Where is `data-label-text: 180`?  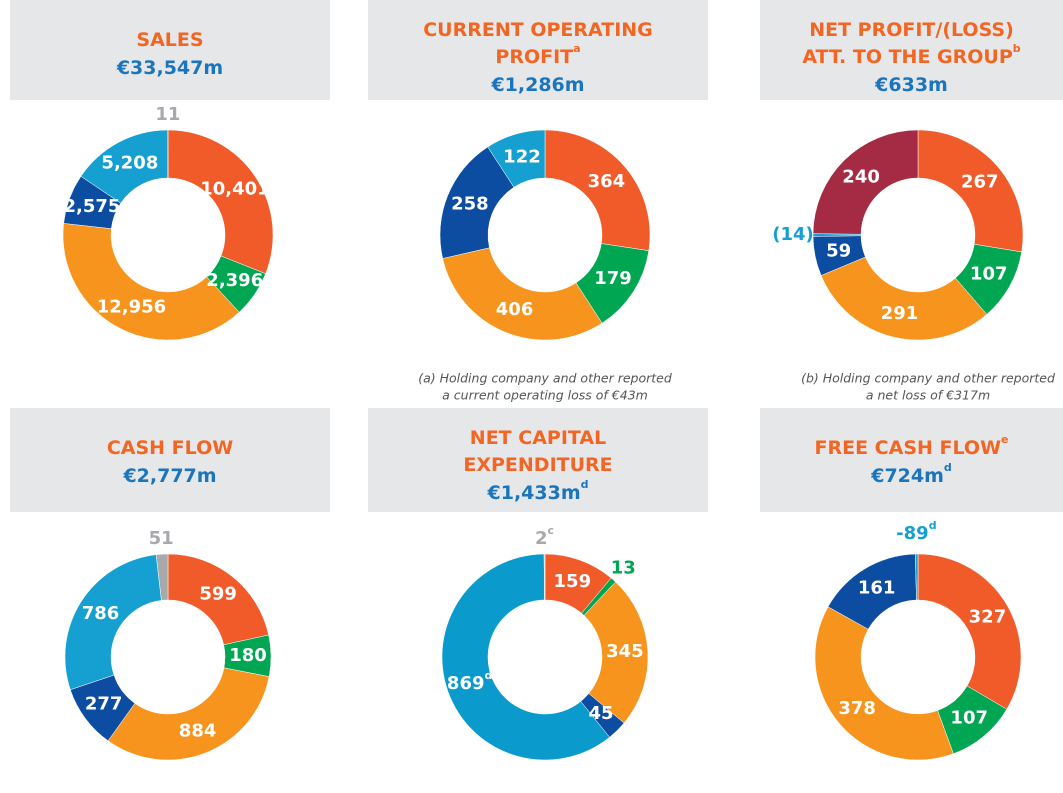 data-label-text: 180 is located at coordinates (248, 655).